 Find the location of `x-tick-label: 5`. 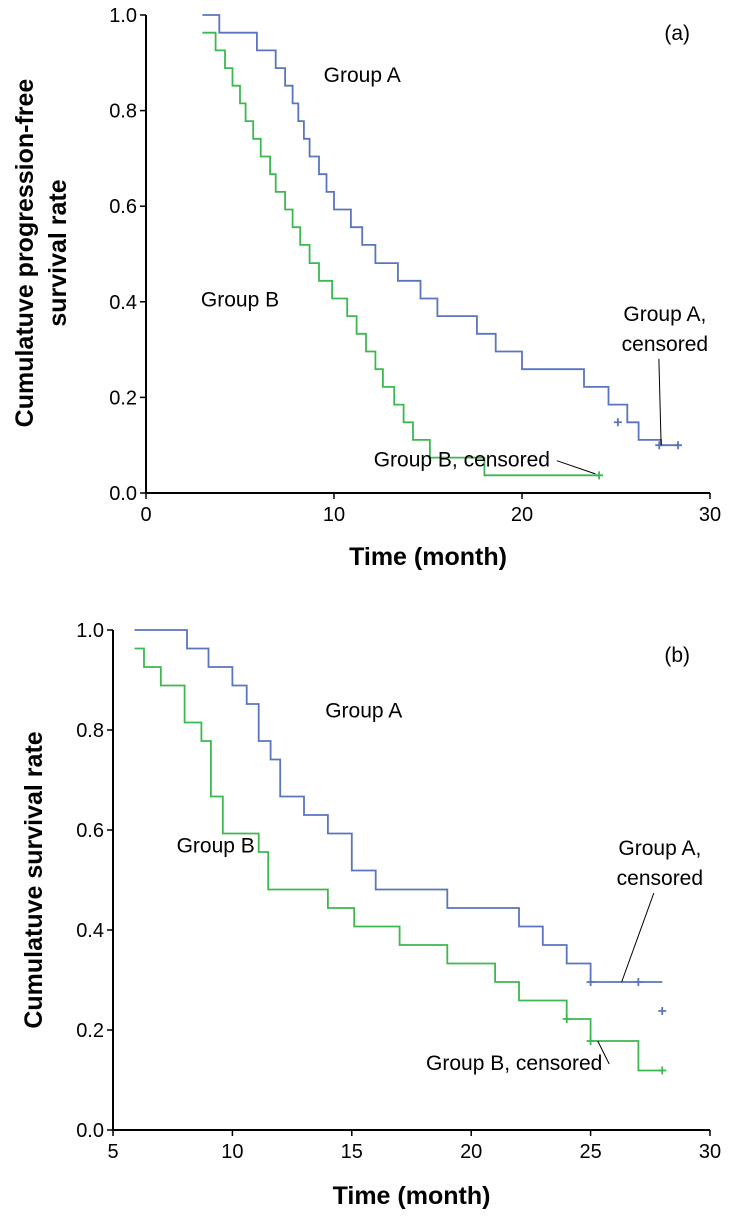

x-tick-label: 5 is located at coordinates (112, 1152).